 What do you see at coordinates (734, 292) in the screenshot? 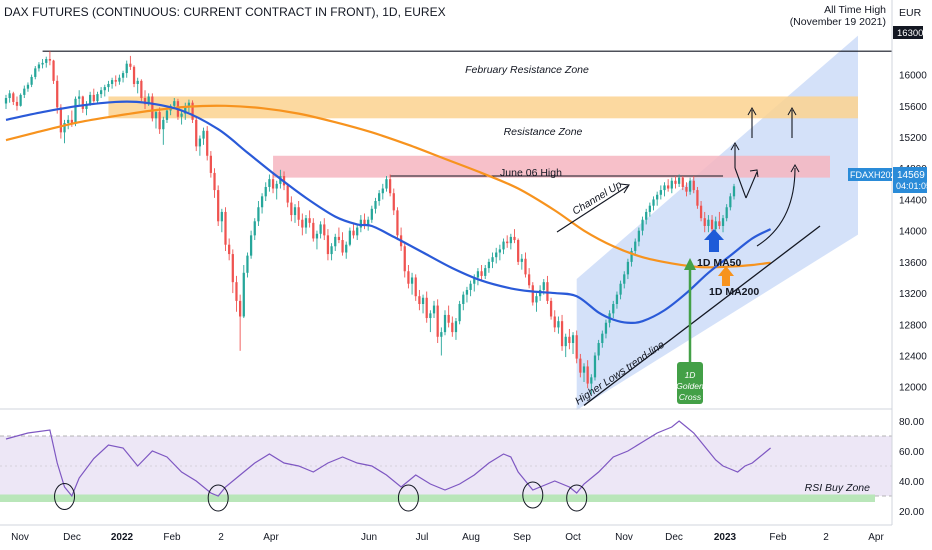
I see `ma200-label: 1D MA200` at bounding box center [734, 292].